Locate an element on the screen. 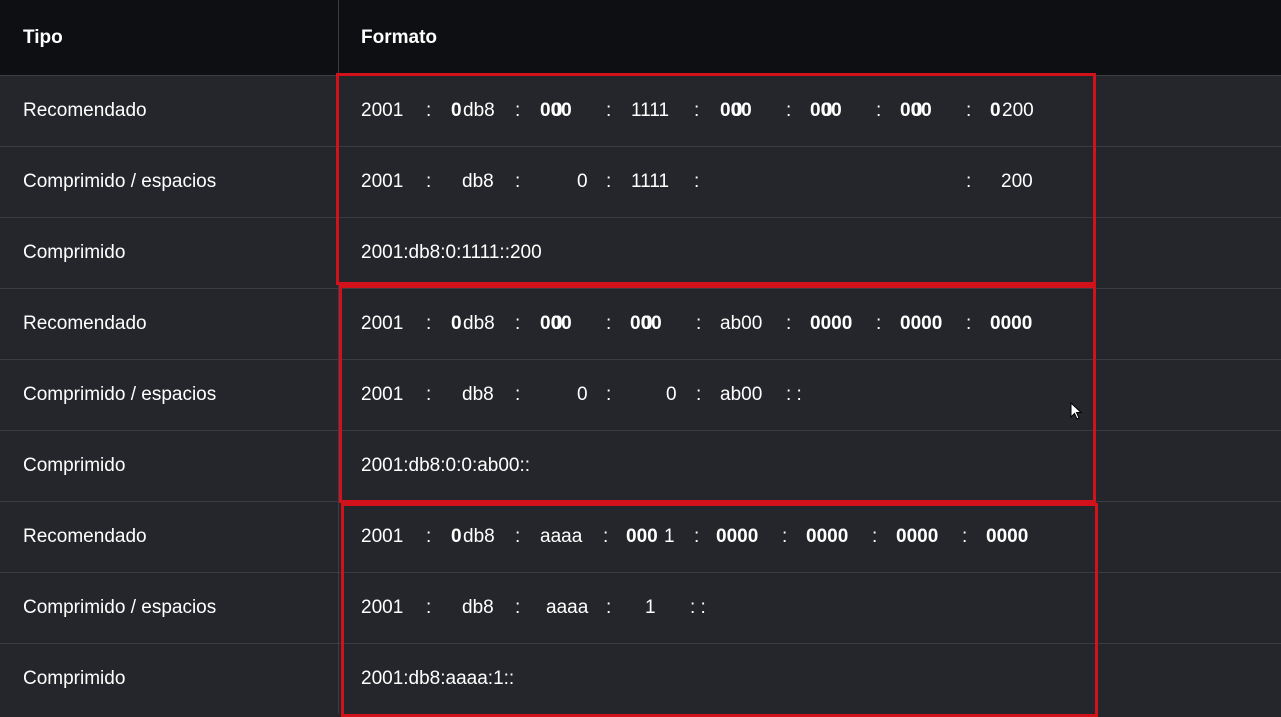 This screenshot has width=1281, height=717. table-header: Tipo Formato is located at coordinates (640, 37).